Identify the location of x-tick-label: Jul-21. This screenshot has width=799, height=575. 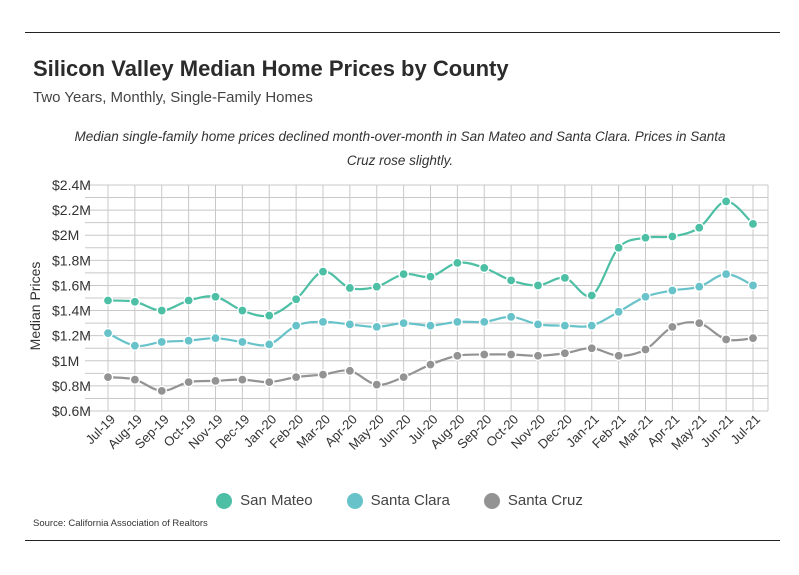
(745, 430).